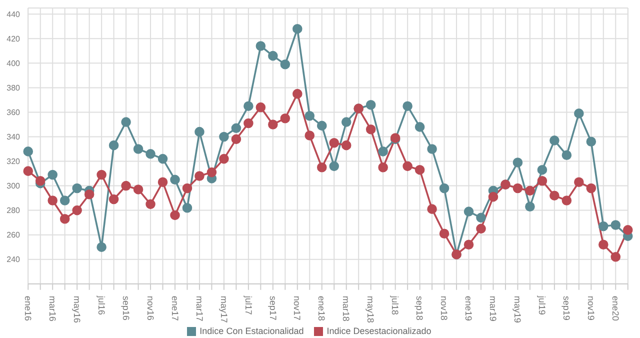 The height and width of the screenshot is (338, 640). What do you see at coordinates (101, 304) in the screenshot?
I see `x-tick-label: jul16` at bounding box center [101, 304].